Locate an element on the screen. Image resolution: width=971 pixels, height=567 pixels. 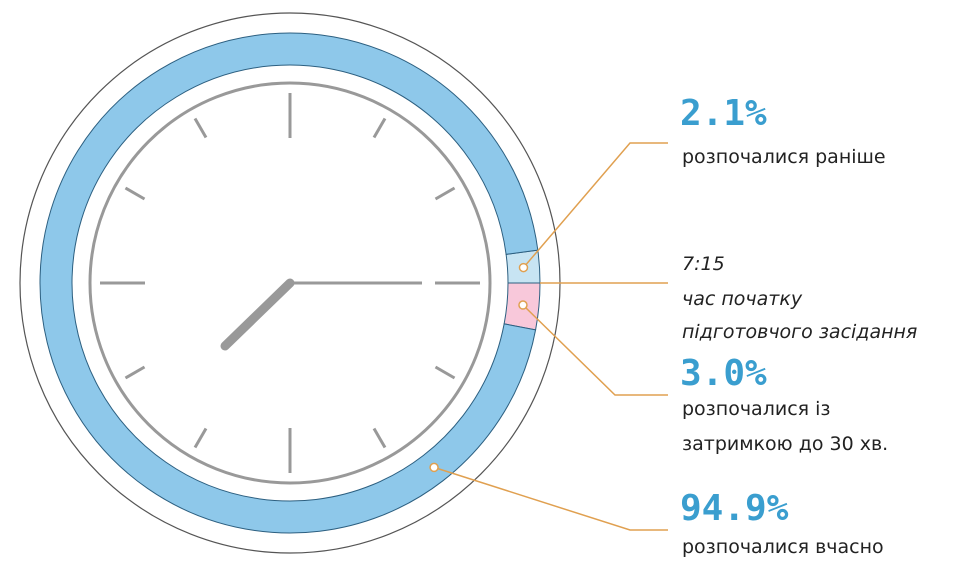
value-label: 3.0% is located at coordinates (723, 373).